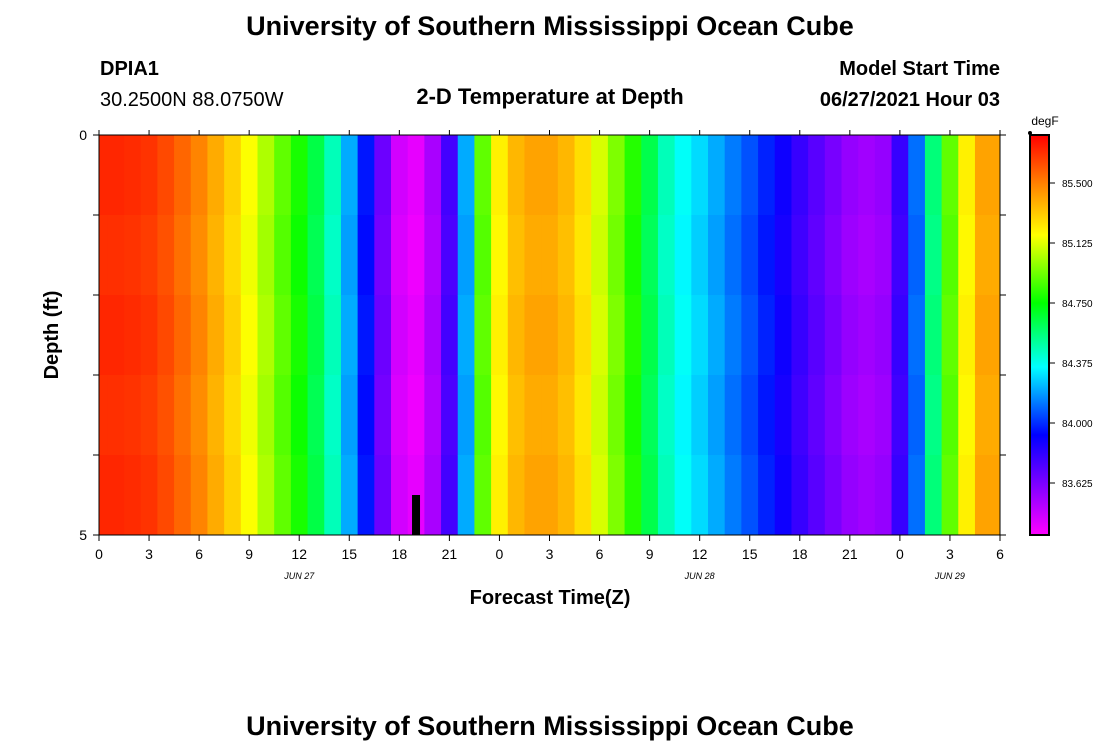 The height and width of the screenshot is (750, 1100). What do you see at coordinates (919, 69) in the screenshot?
I see `model-start-label: Model Start Time` at bounding box center [919, 69].